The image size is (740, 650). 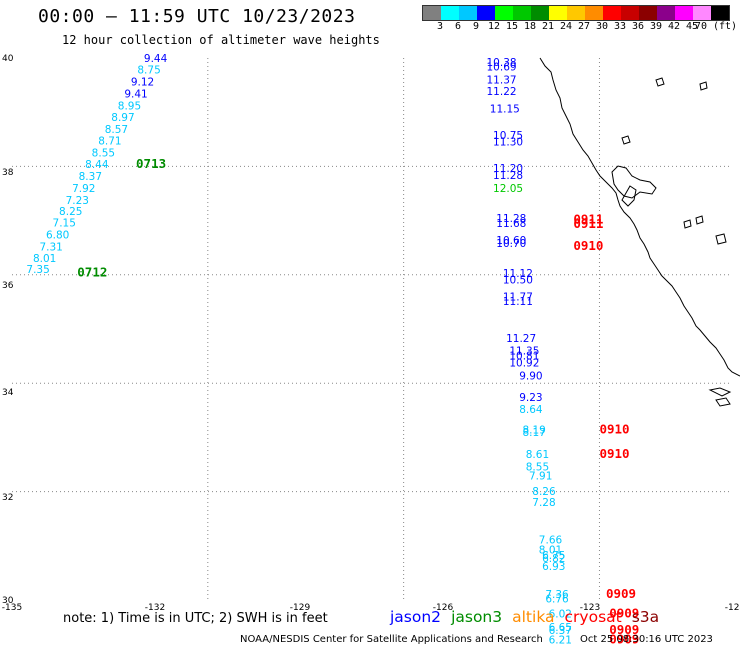 What do you see at coordinates (593, 617) in the screenshot?
I see `legend-entry: cryosat` at bounding box center [593, 617].